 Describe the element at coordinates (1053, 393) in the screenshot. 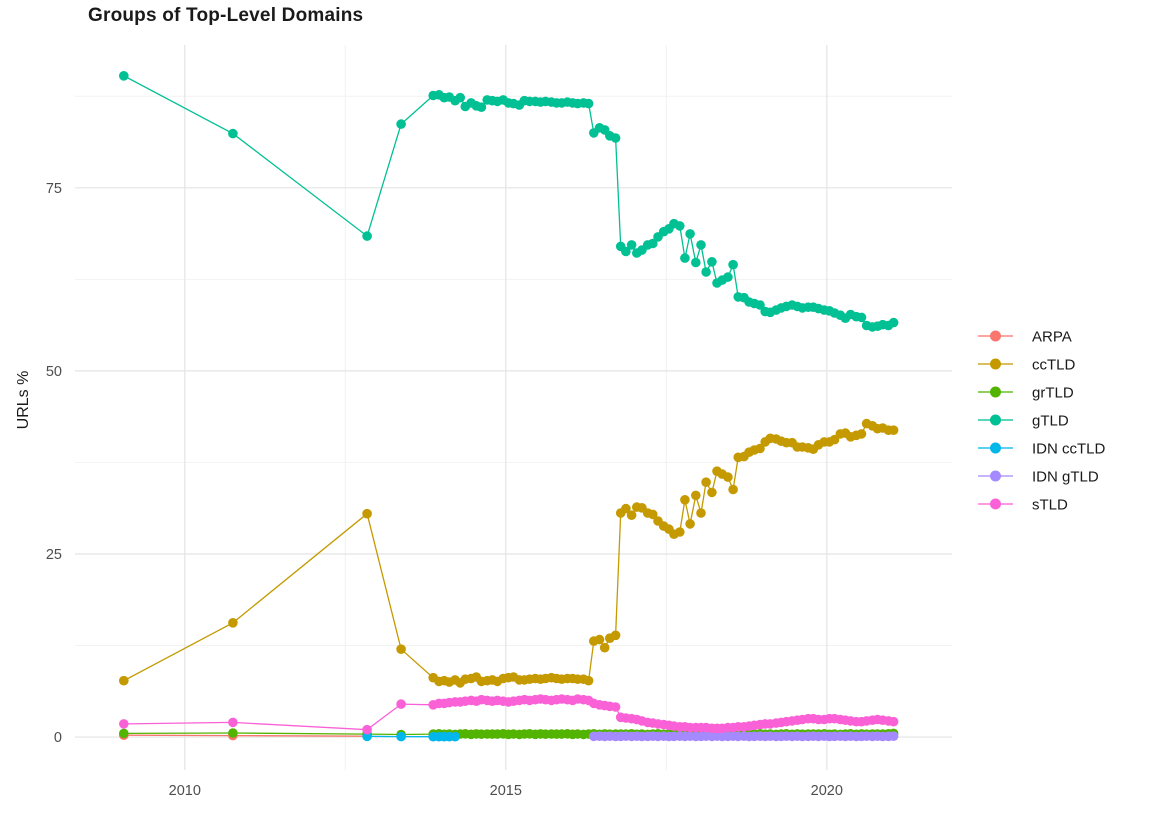

I see `legend-label: grTLD` at that location.